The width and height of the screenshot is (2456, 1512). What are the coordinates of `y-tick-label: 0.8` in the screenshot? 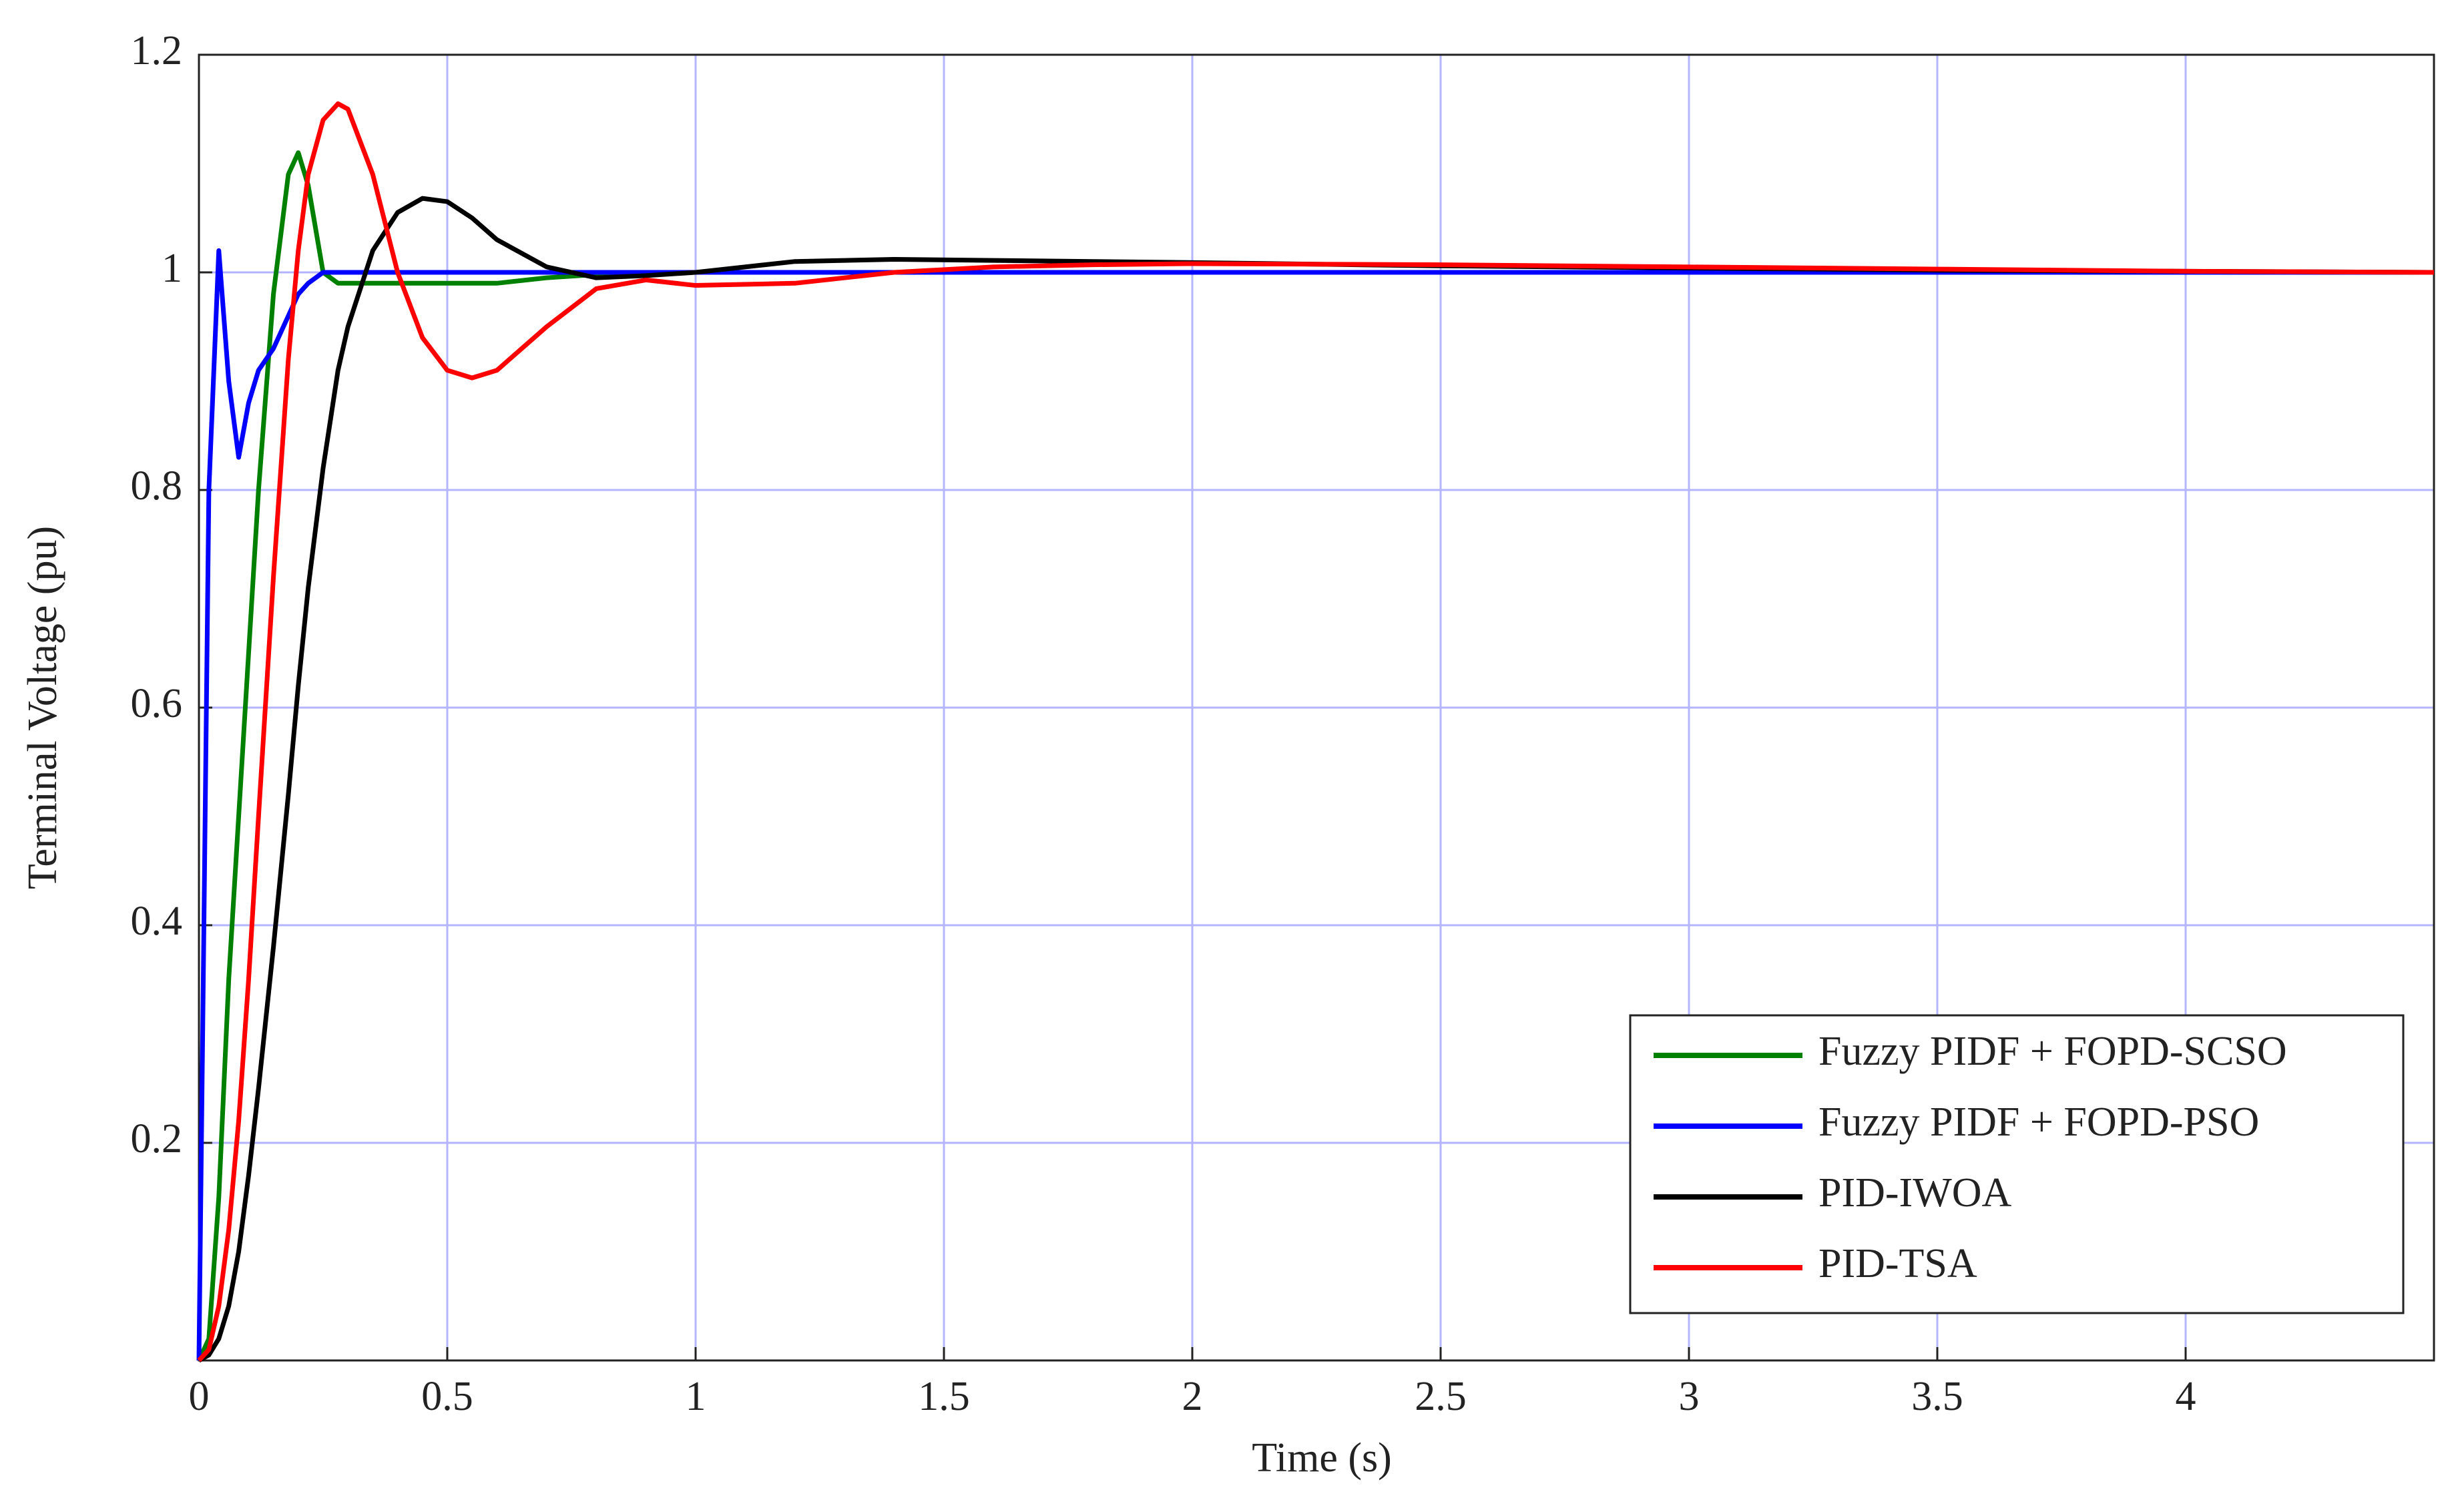 It's located at (157, 486).